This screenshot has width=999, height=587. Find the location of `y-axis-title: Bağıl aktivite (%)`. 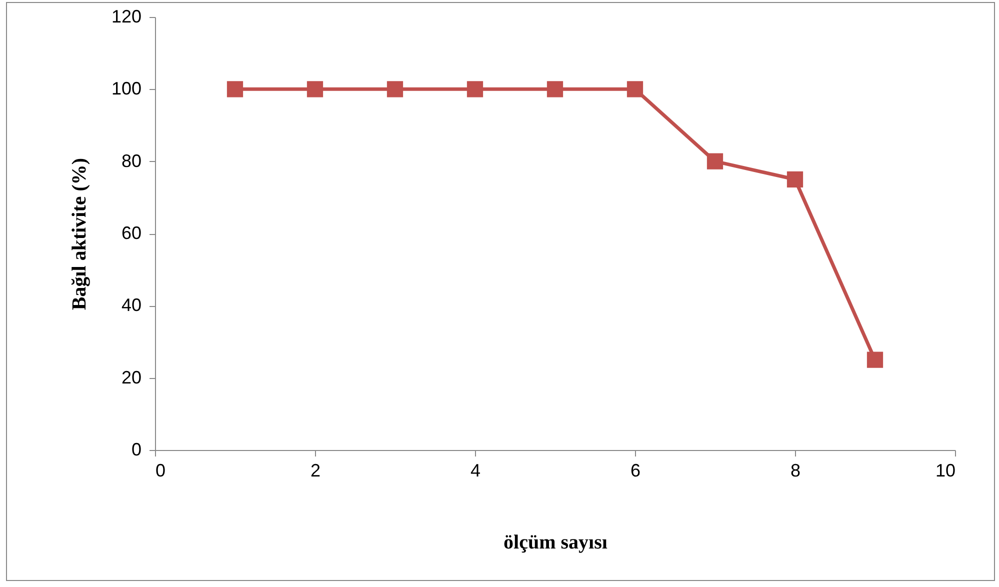

y-axis-title: Bağıl aktivite (%) is located at coordinates (79, 234).